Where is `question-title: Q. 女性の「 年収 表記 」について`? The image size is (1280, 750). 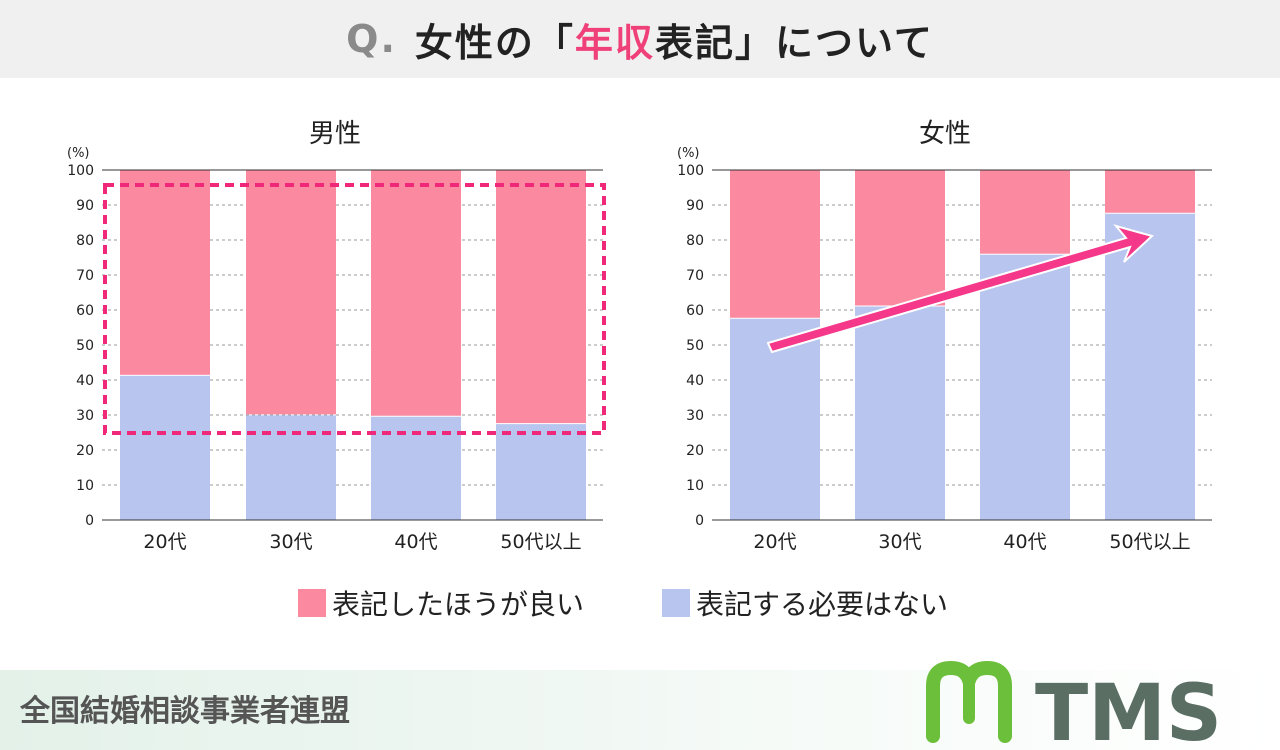 question-title: Q. 女性の「 年収 表記 」について is located at coordinates (640, 39).